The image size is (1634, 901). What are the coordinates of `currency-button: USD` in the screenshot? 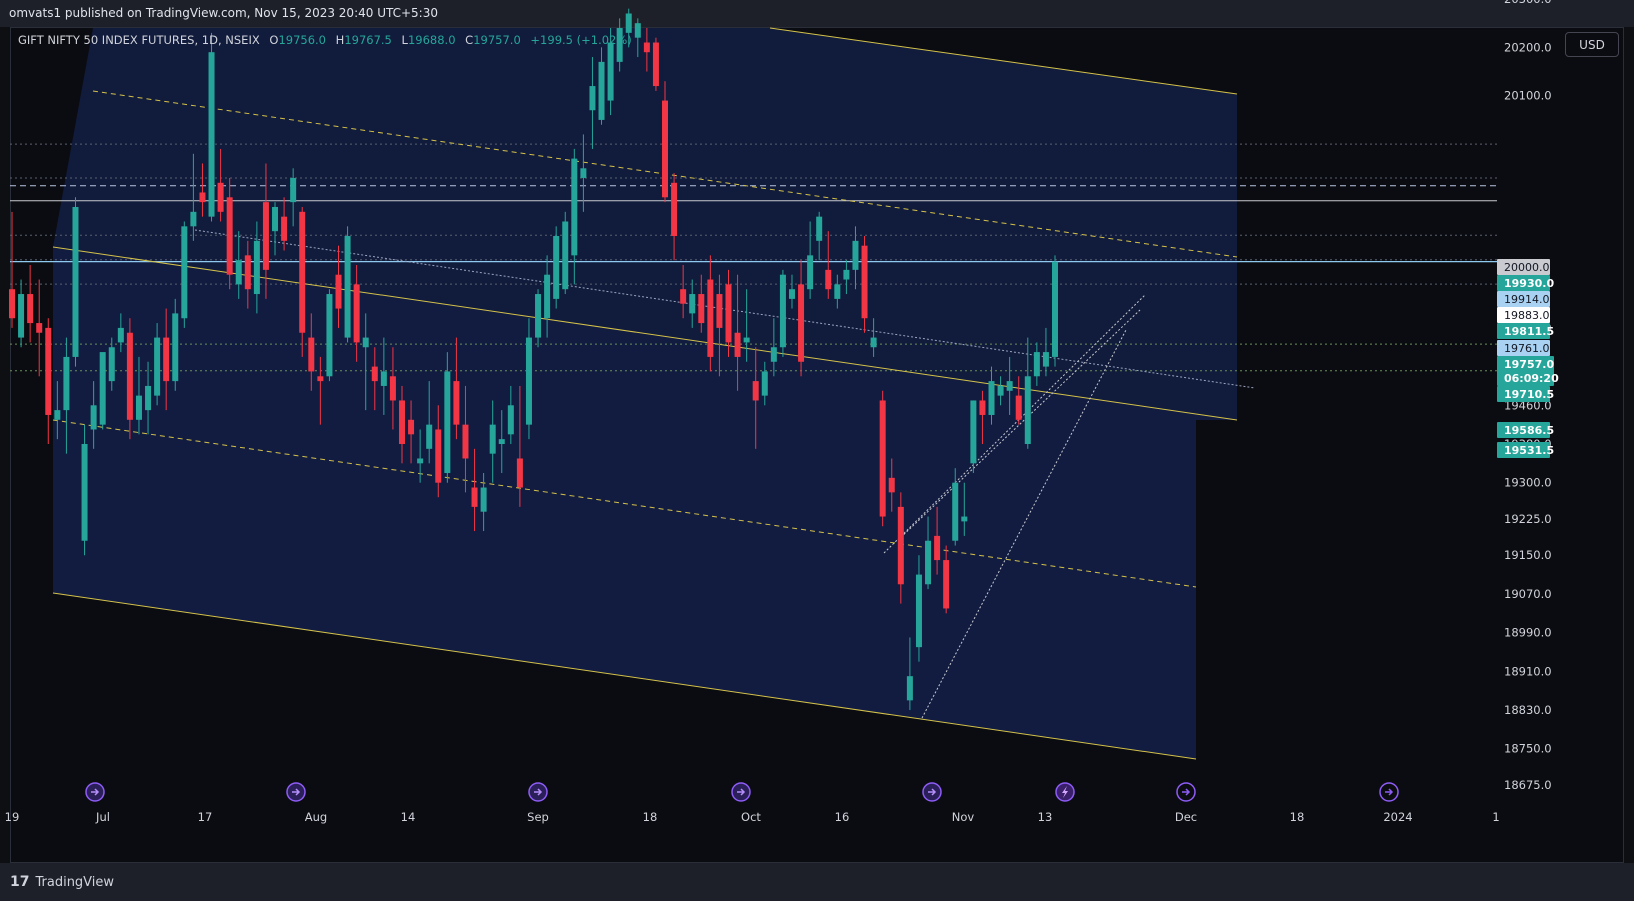 It's located at (1592, 44).